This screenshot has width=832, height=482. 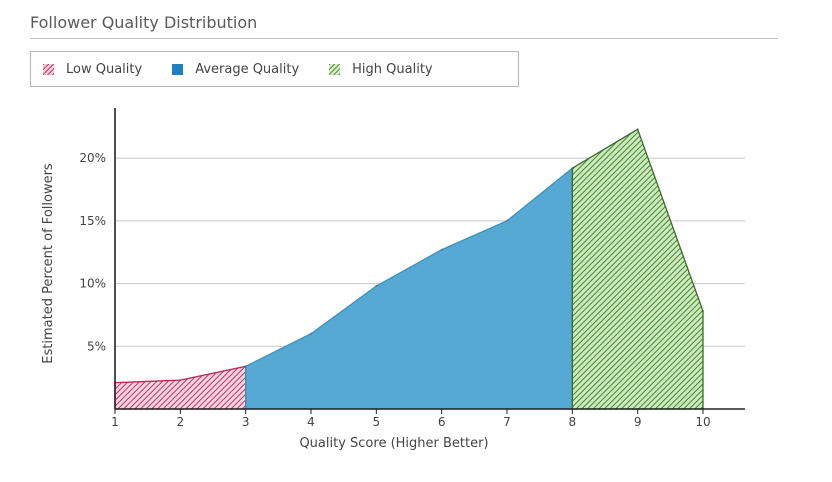 What do you see at coordinates (92, 158) in the screenshot?
I see `y-tick-label: 20%` at bounding box center [92, 158].